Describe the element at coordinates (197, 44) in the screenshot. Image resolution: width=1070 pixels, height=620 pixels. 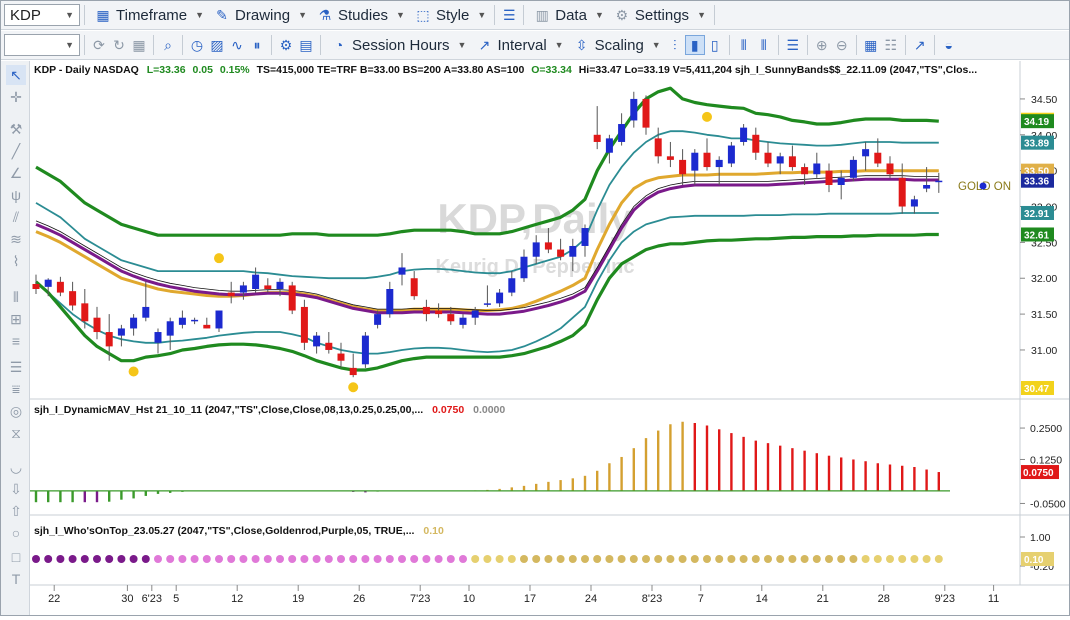
I see `speed-icon: ◷` at that location.